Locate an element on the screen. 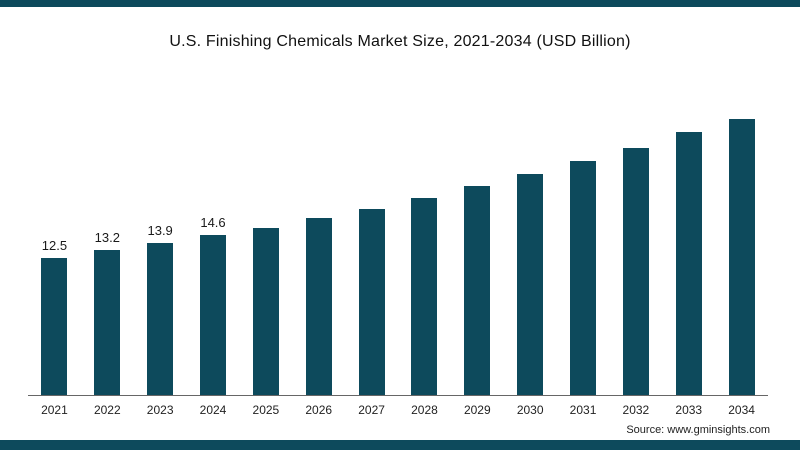 This screenshot has width=800, height=450. bar-2022 is located at coordinates (107, 322).